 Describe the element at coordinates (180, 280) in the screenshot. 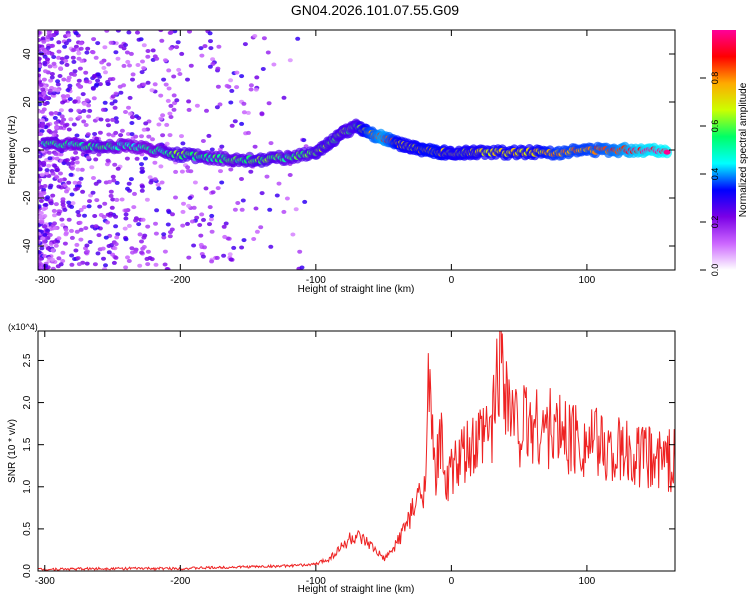

I see `spectrogram-x-tick-label: -200` at that location.